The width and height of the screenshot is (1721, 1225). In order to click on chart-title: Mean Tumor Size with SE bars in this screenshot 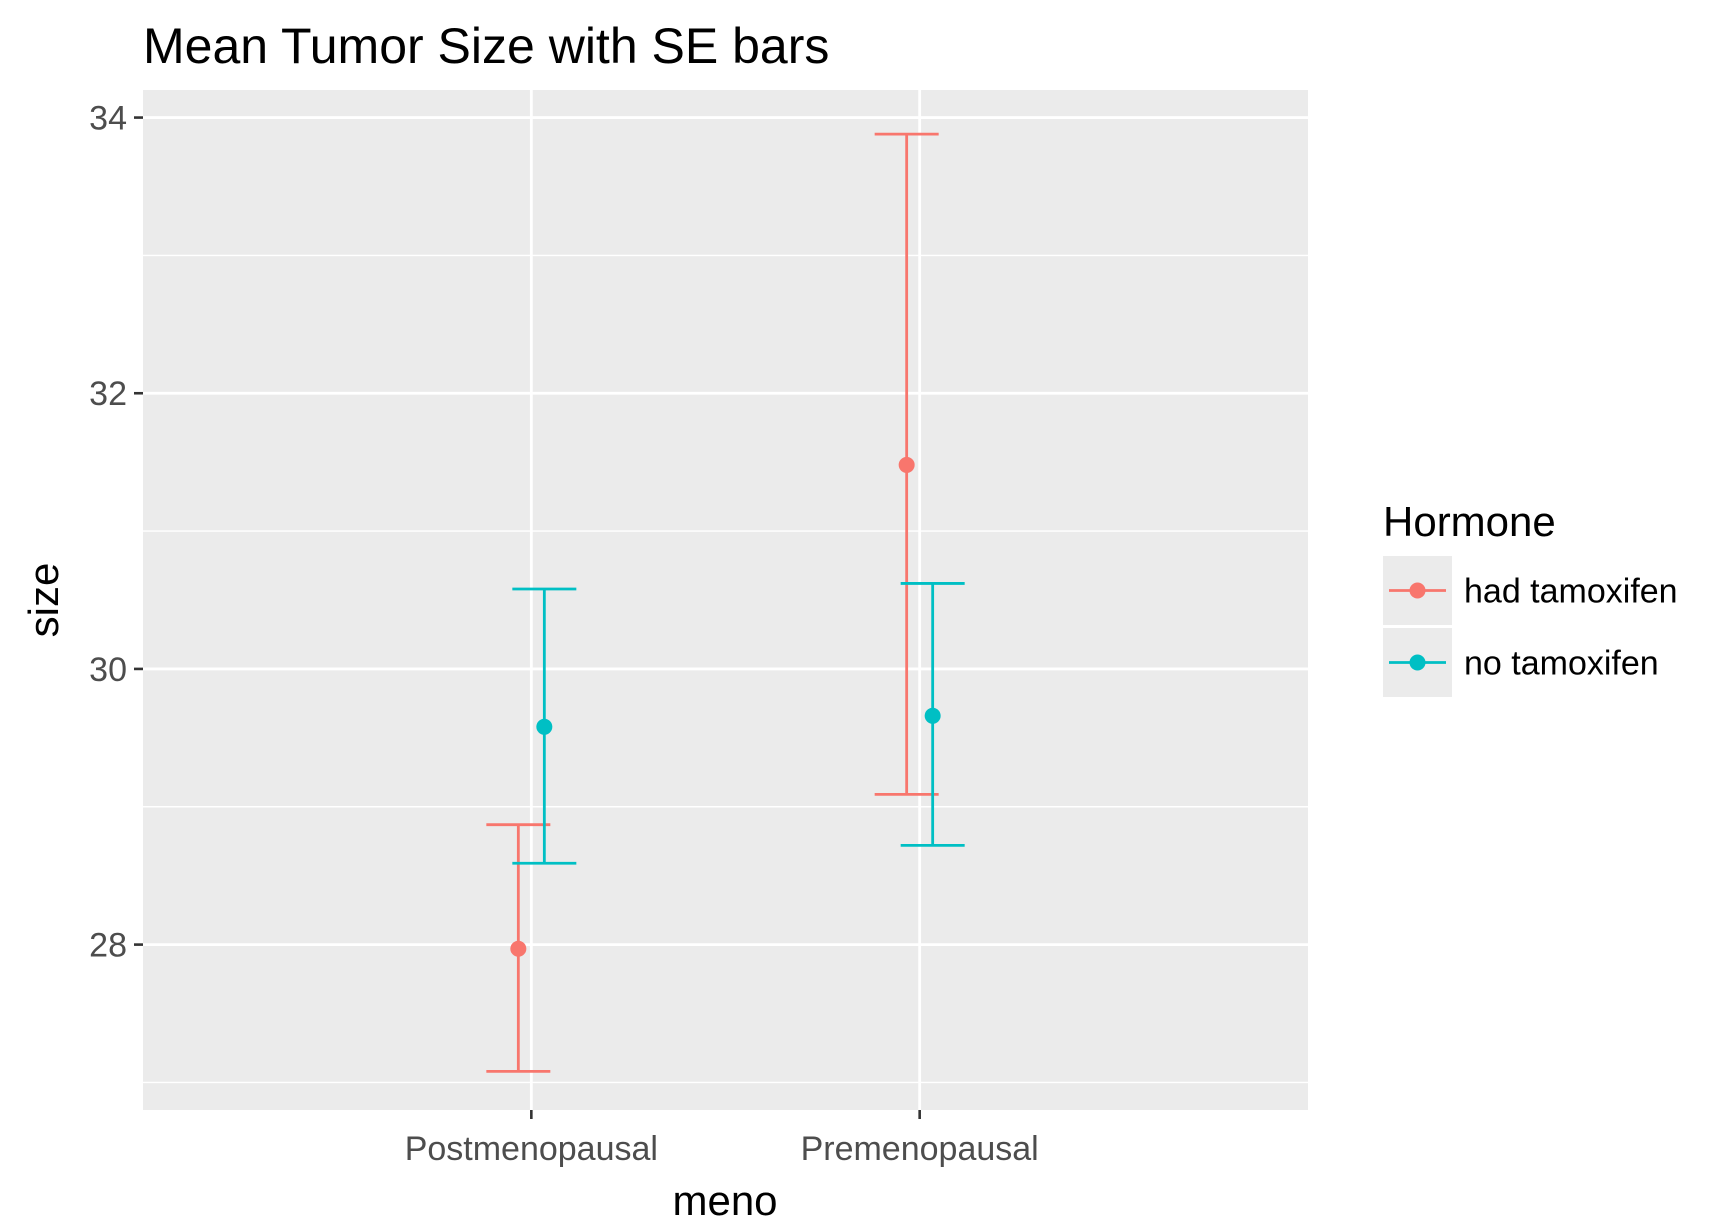, I will do `click(486, 46)`.